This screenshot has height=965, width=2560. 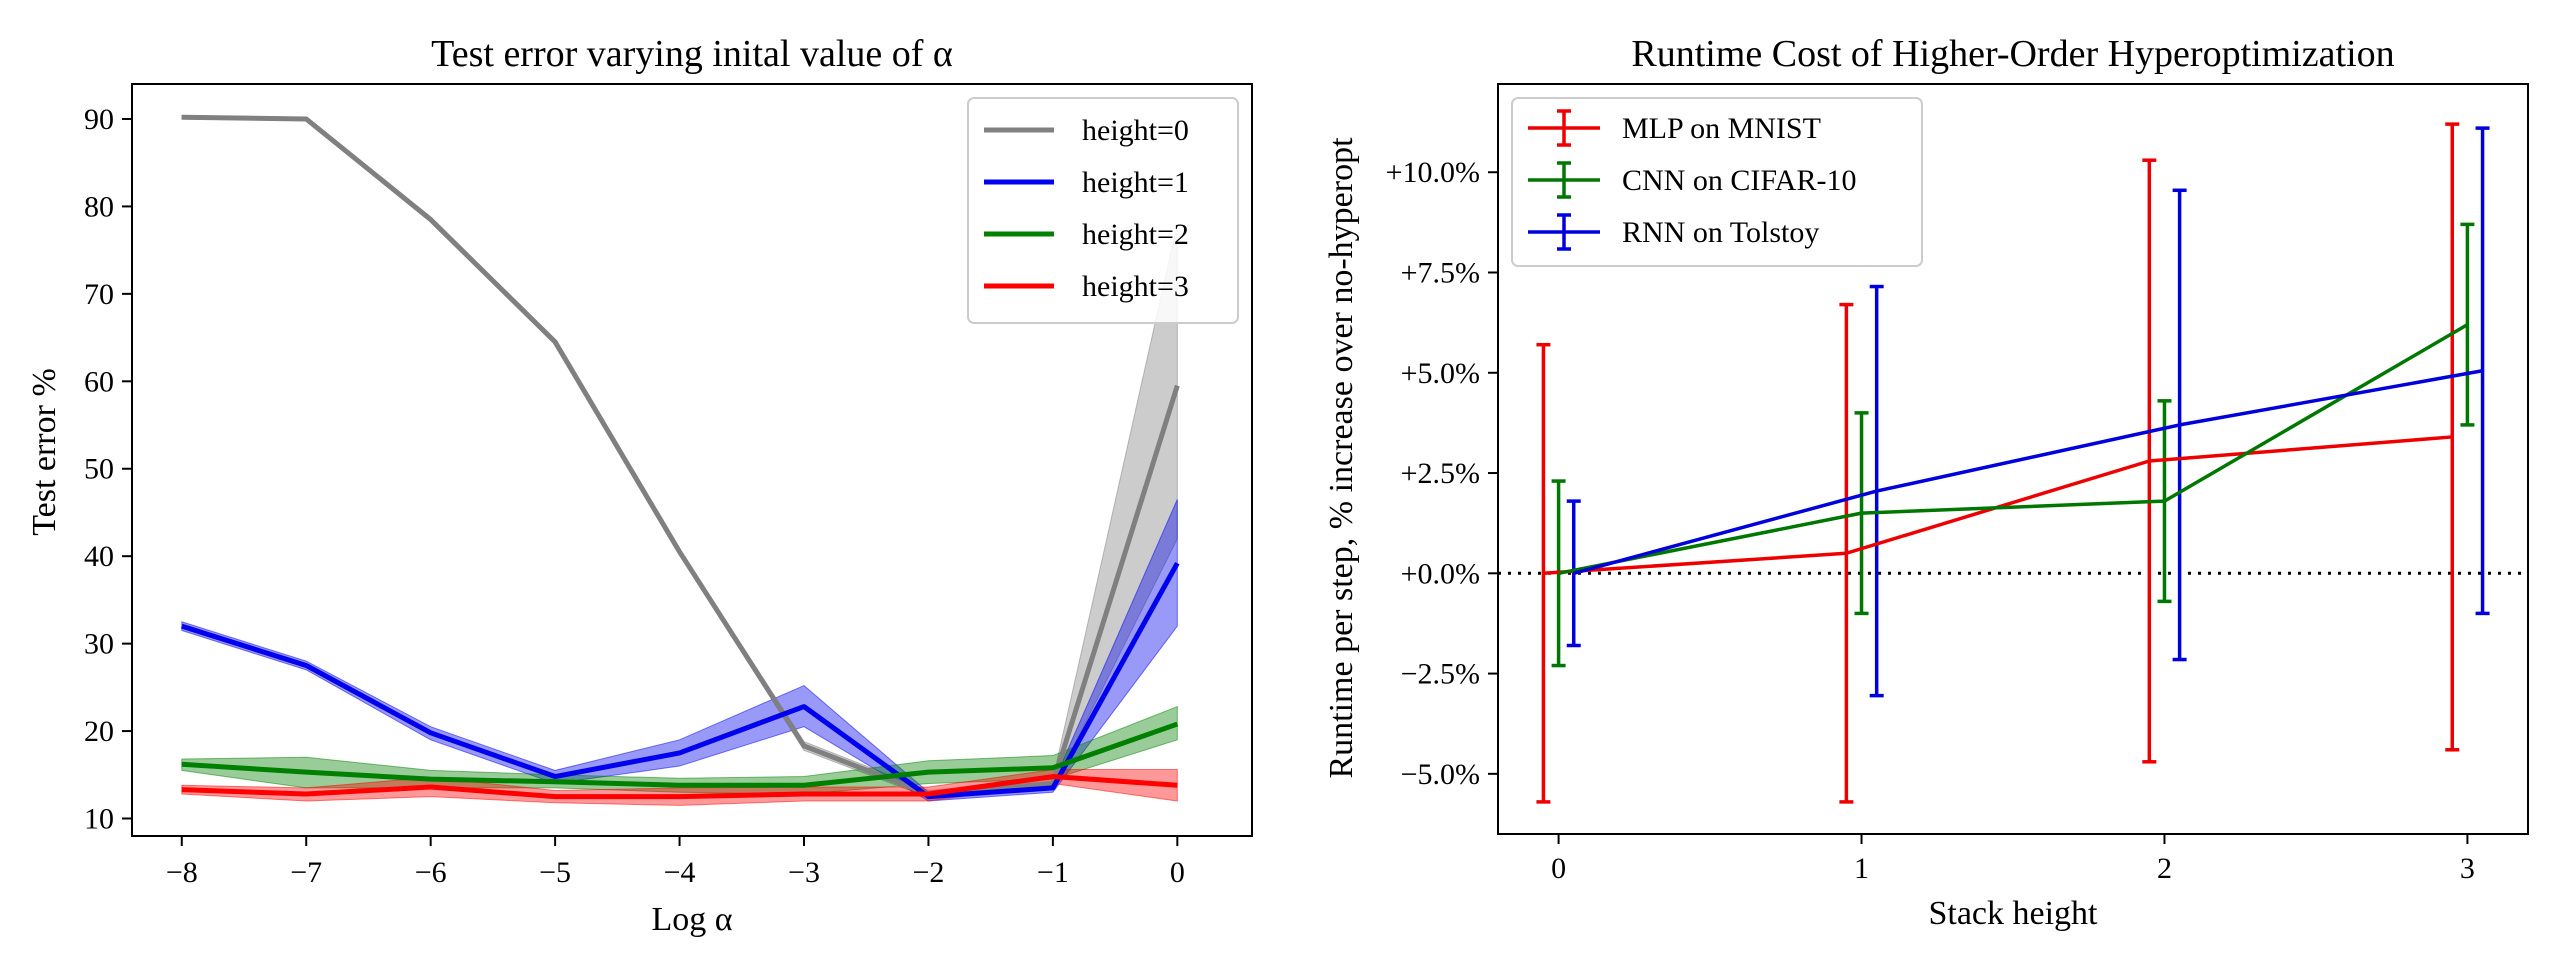 I want to click on chart2-y-ticks: −5.0% −2.5% +0.0% +2.5% +5.0% +7.5% +10.0%, so click(x=1442, y=473).